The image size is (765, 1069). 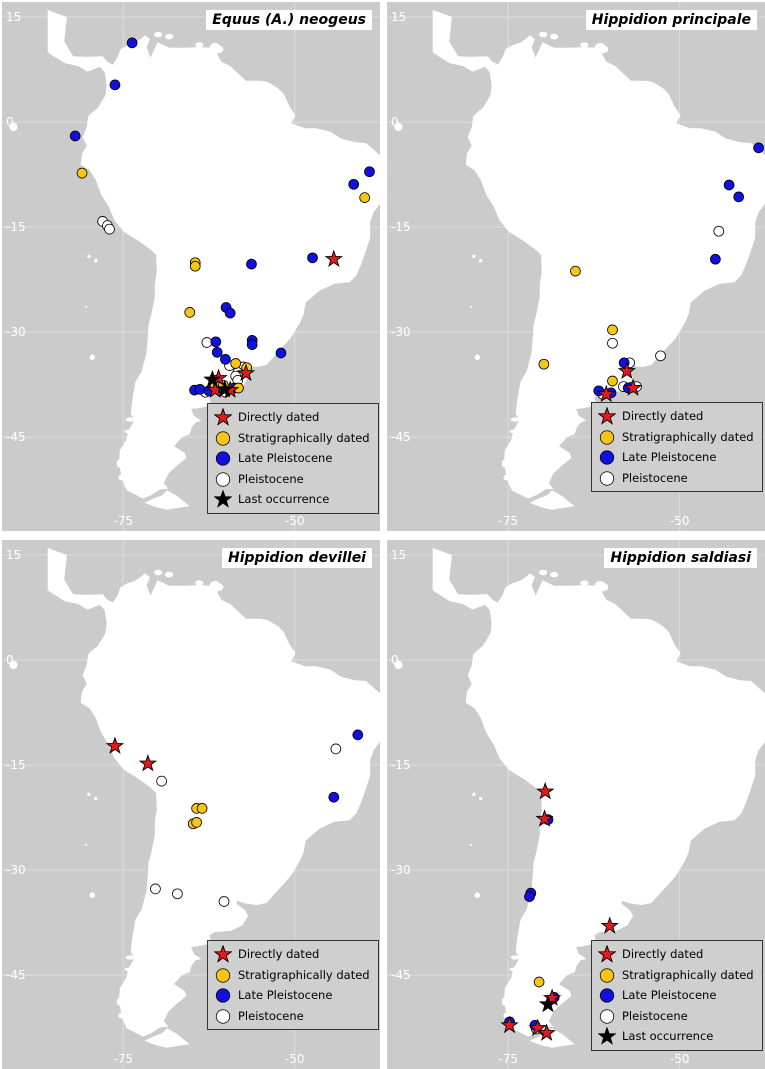 I want to click on panel-title: Hippidion saldiasi, so click(x=680, y=558).